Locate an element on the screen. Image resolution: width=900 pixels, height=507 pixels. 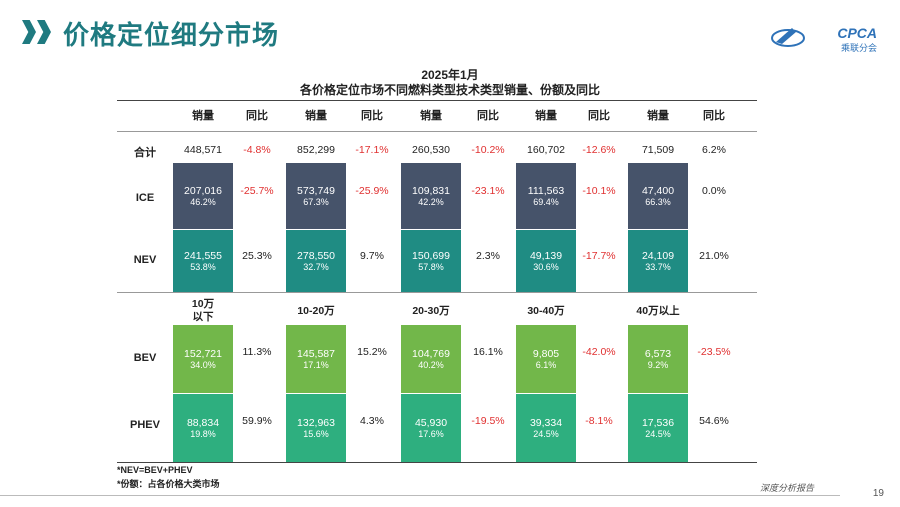
phev-share: 19.8% is located at coordinates (203, 433).